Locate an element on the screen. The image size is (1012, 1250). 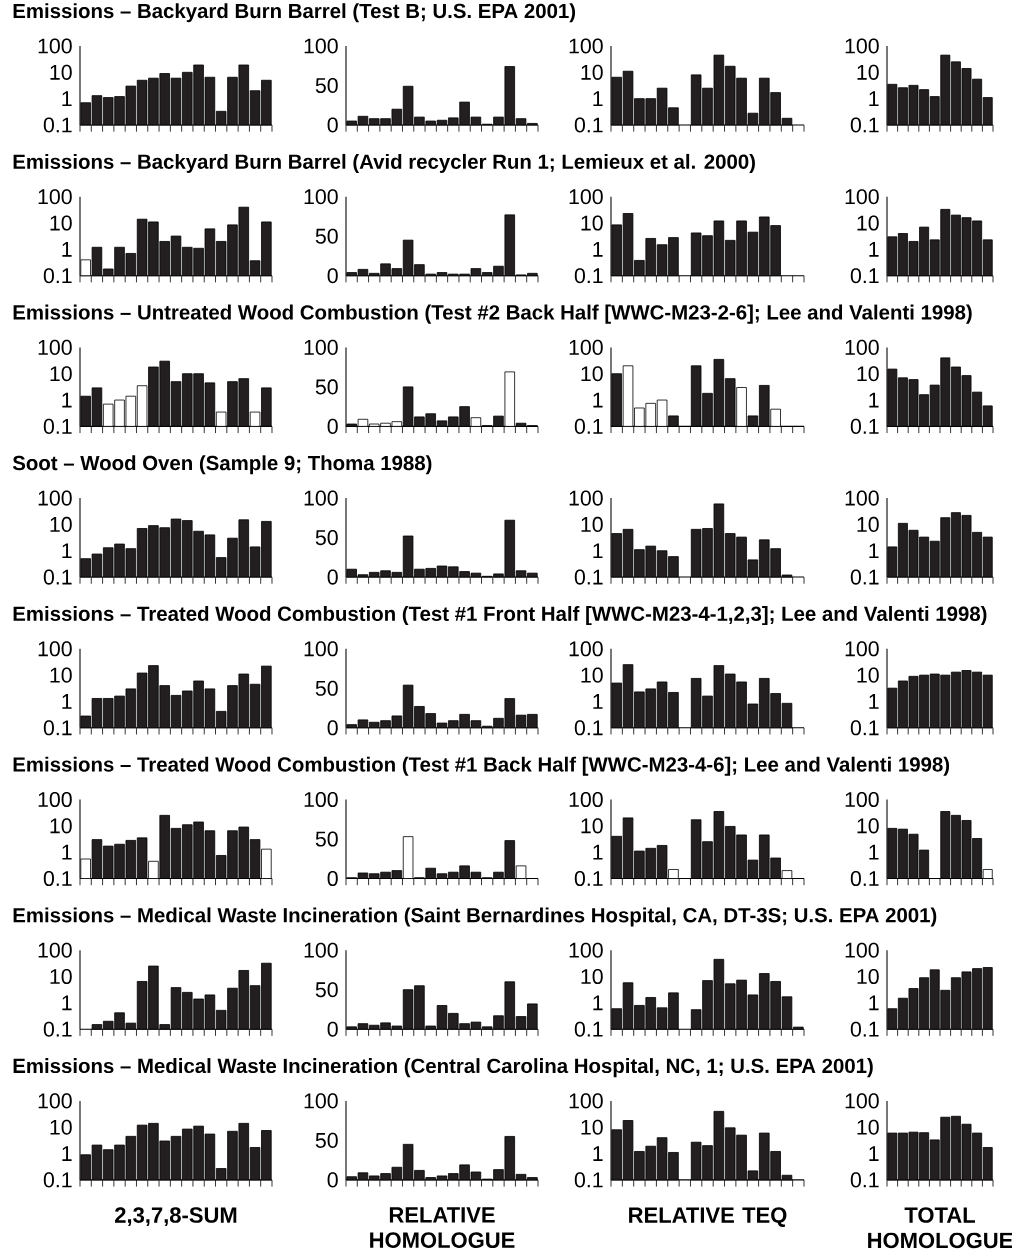
text: Emissions – Medical Waste Incineration (Central Carolina Hospital, NC, 1; U.S. EPA 2001) is located at coordinates (443, 1068).